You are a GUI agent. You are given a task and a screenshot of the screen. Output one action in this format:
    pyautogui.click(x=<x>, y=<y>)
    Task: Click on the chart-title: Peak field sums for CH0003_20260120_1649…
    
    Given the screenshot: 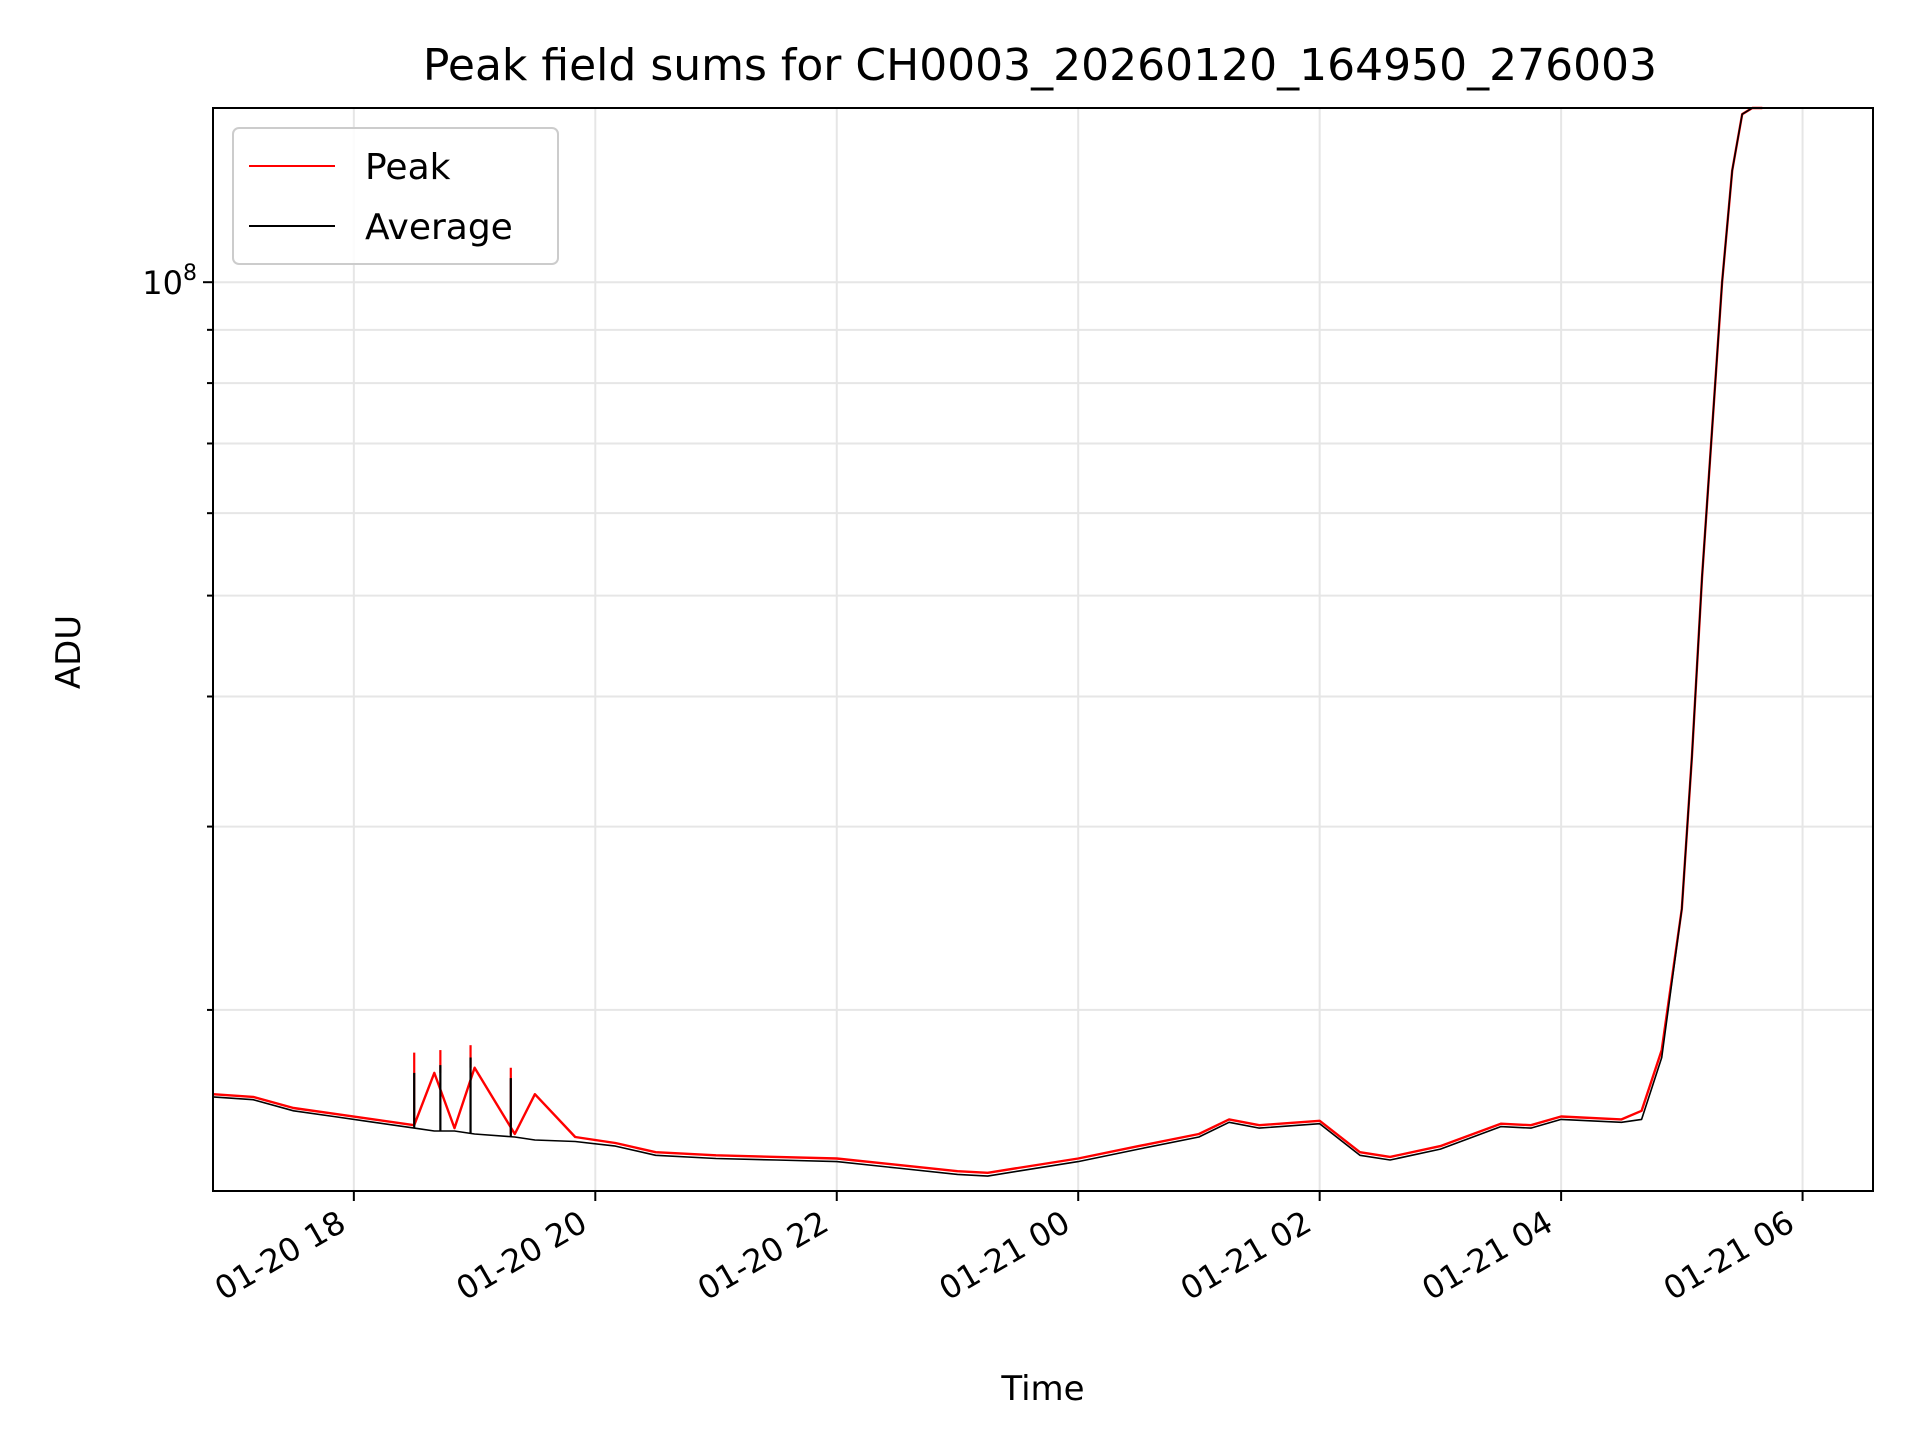 What is the action you would take?
    pyautogui.click(x=1040, y=65)
    